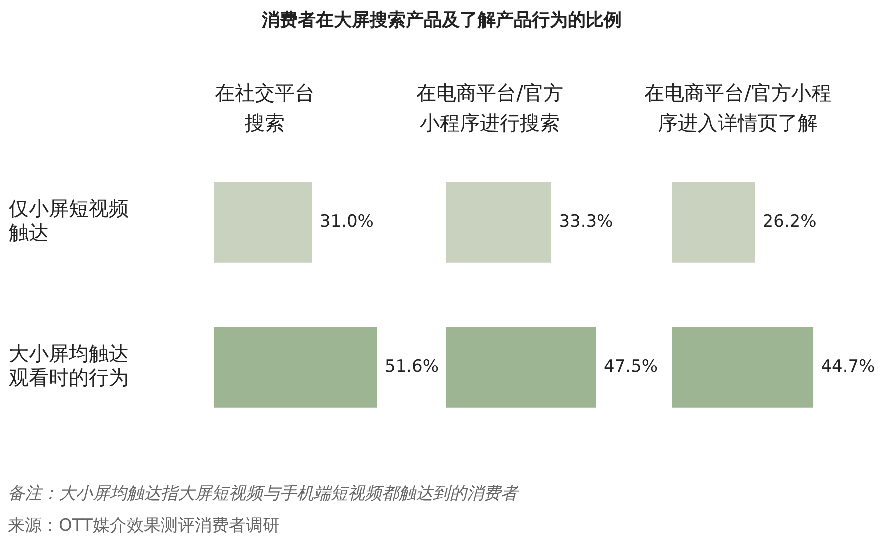 This screenshot has width=884, height=556. Describe the element at coordinates (848, 366) in the screenshot. I see `data-label: 44.7%` at that location.